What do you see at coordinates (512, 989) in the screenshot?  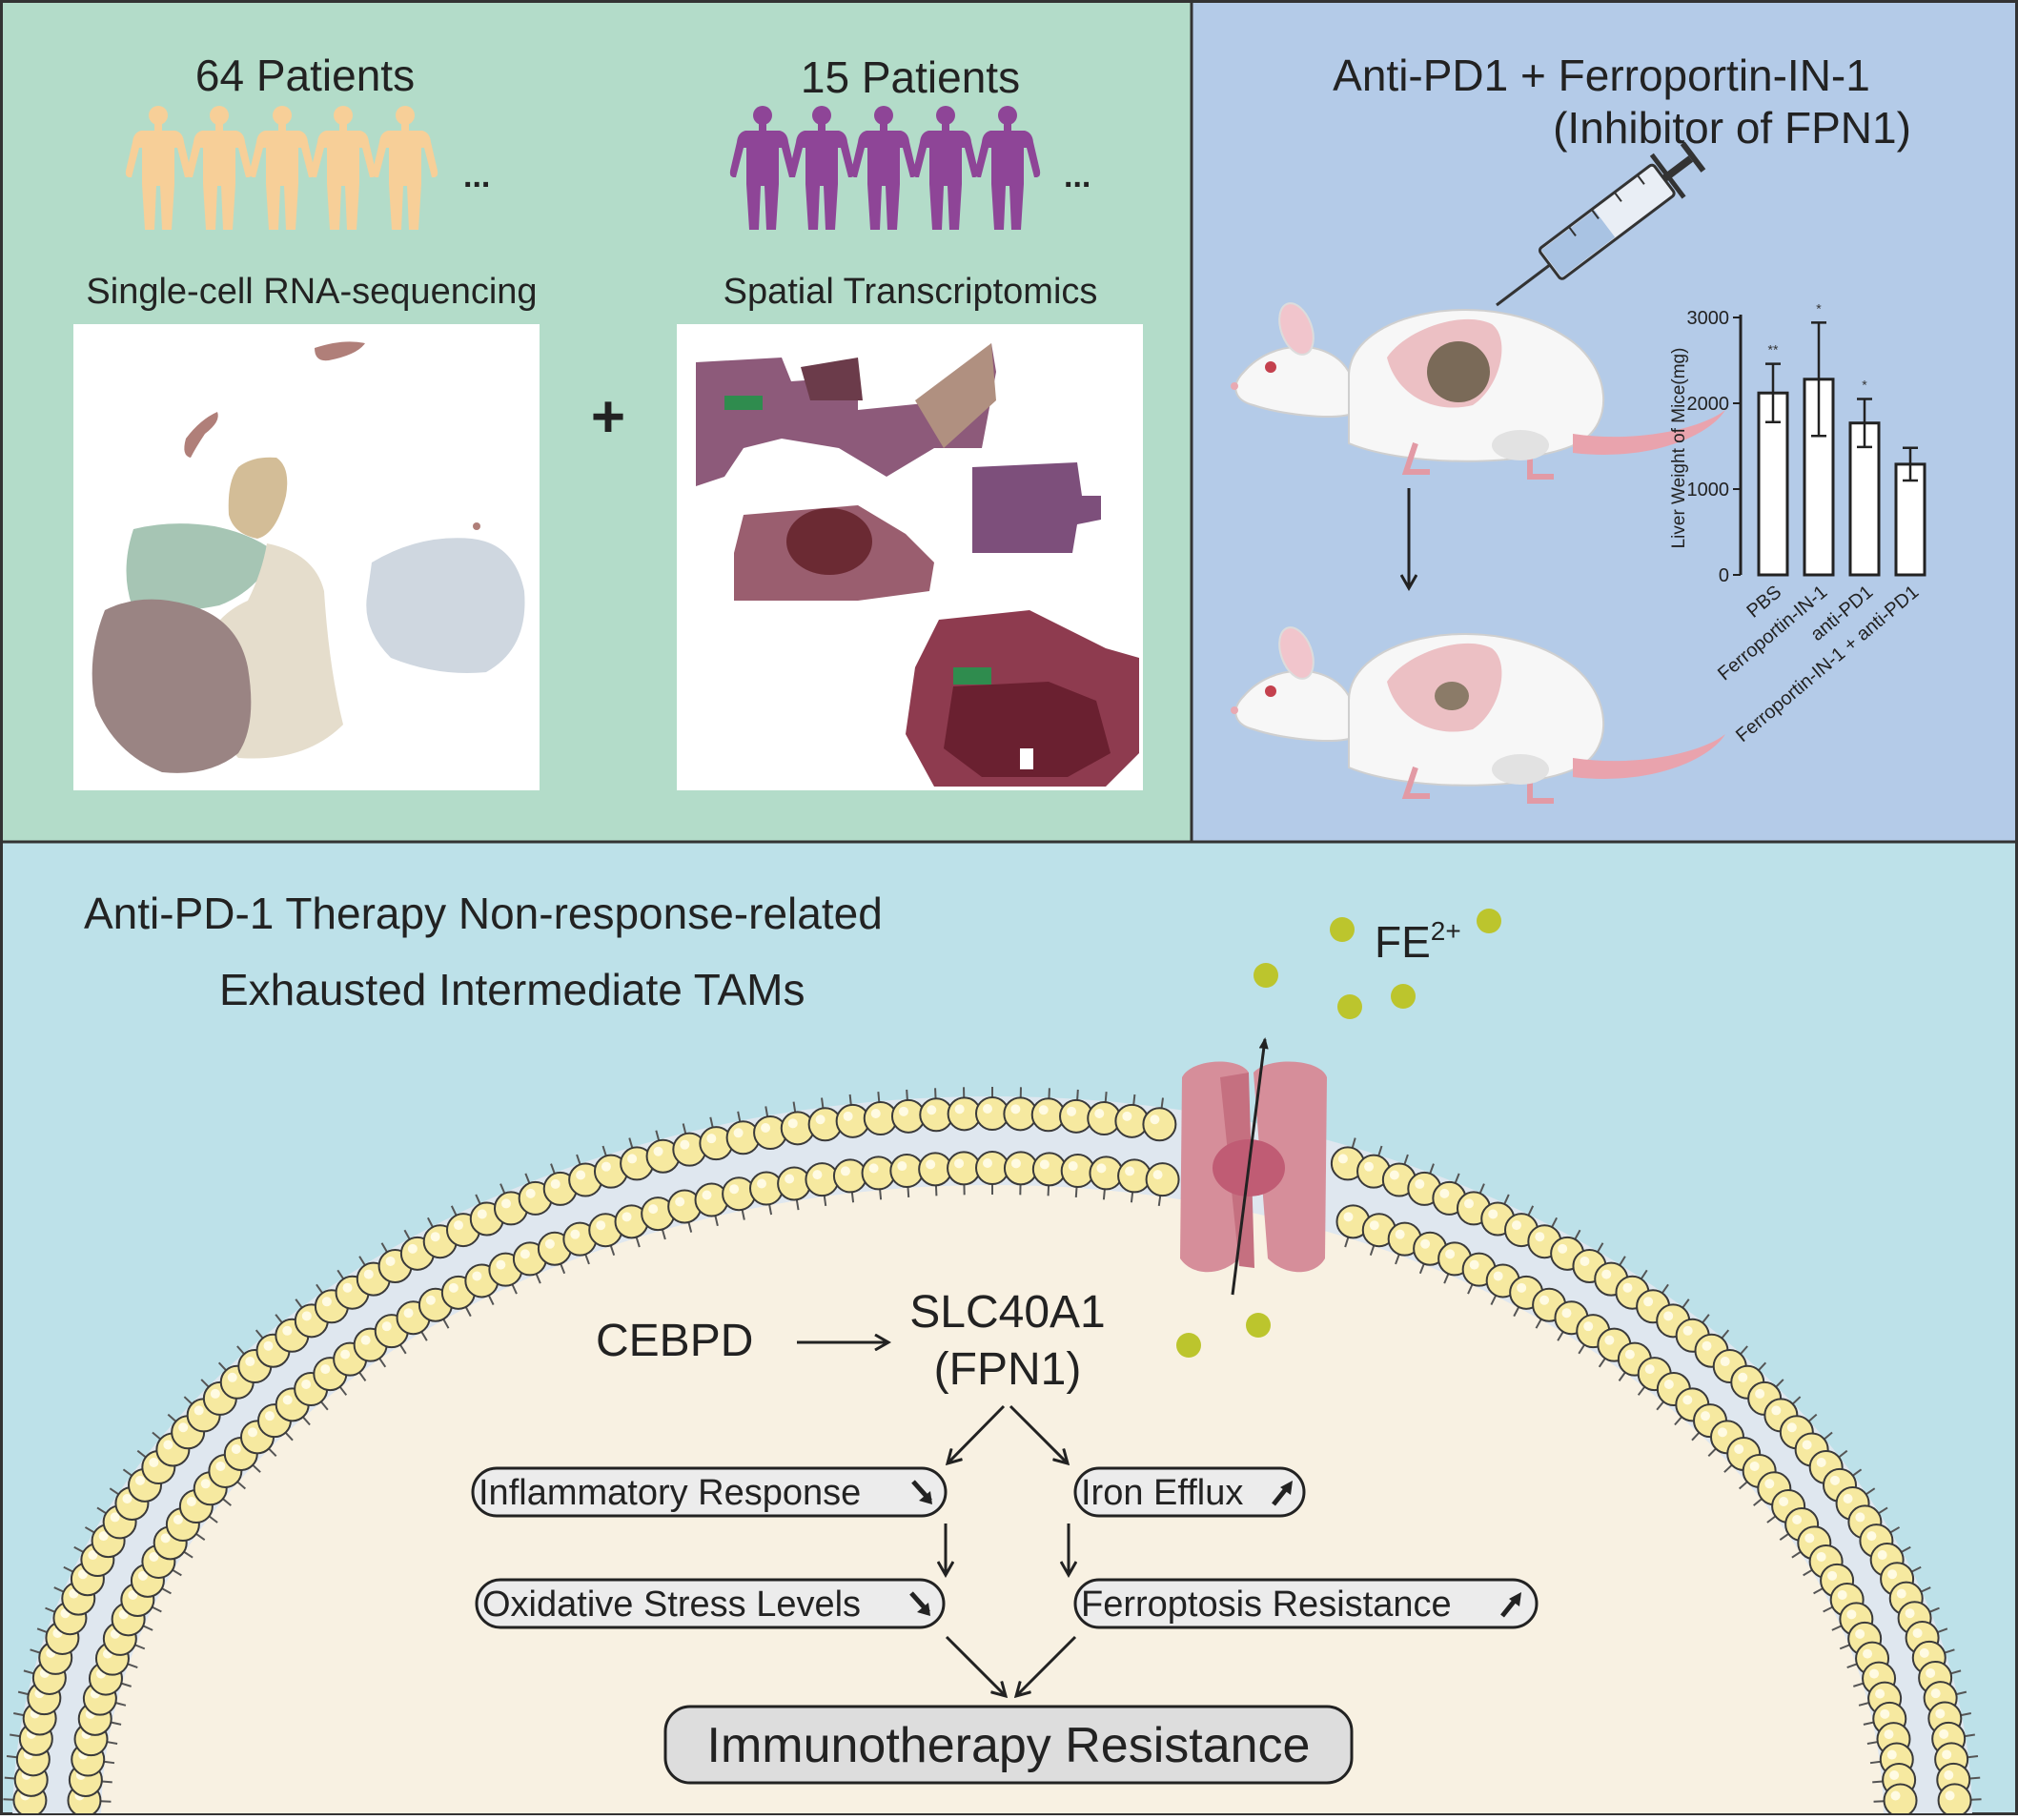 I see `mechanism-title-line2: Exhausted Intermediate TAMs` at bounding box center [512, 989].